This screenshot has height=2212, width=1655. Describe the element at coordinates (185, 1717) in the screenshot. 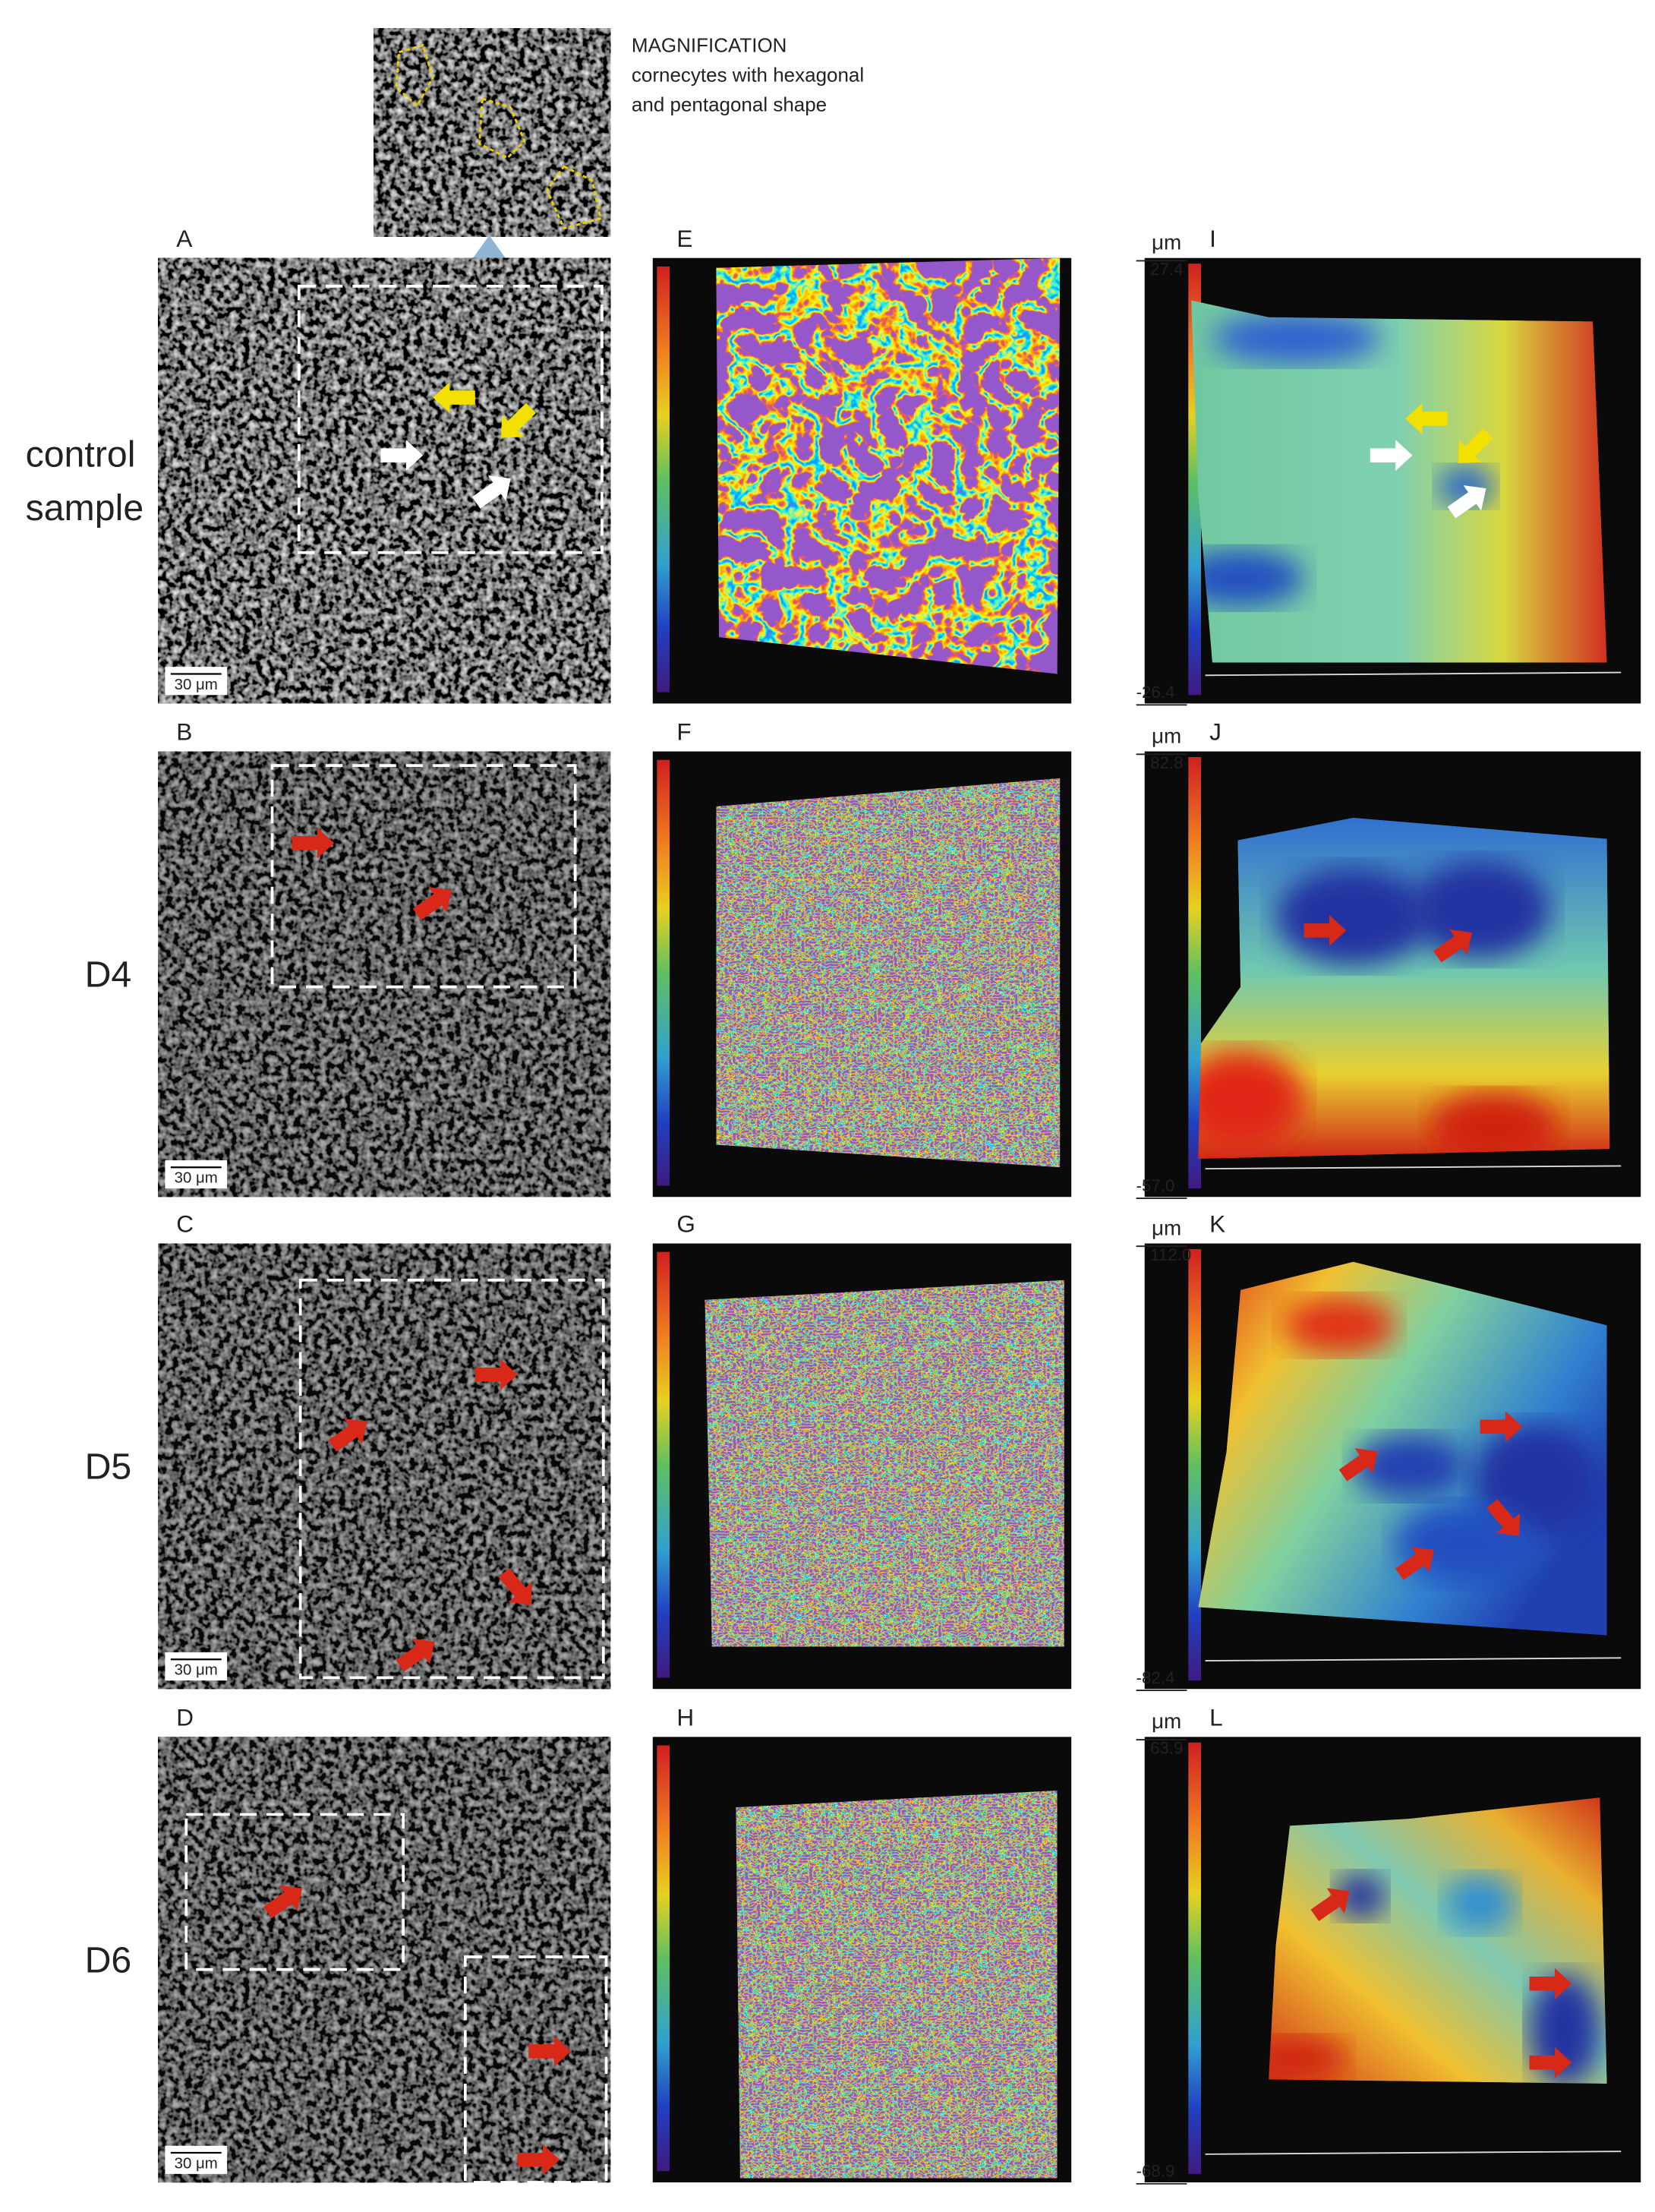

I see `panel-letter: D` at that location.